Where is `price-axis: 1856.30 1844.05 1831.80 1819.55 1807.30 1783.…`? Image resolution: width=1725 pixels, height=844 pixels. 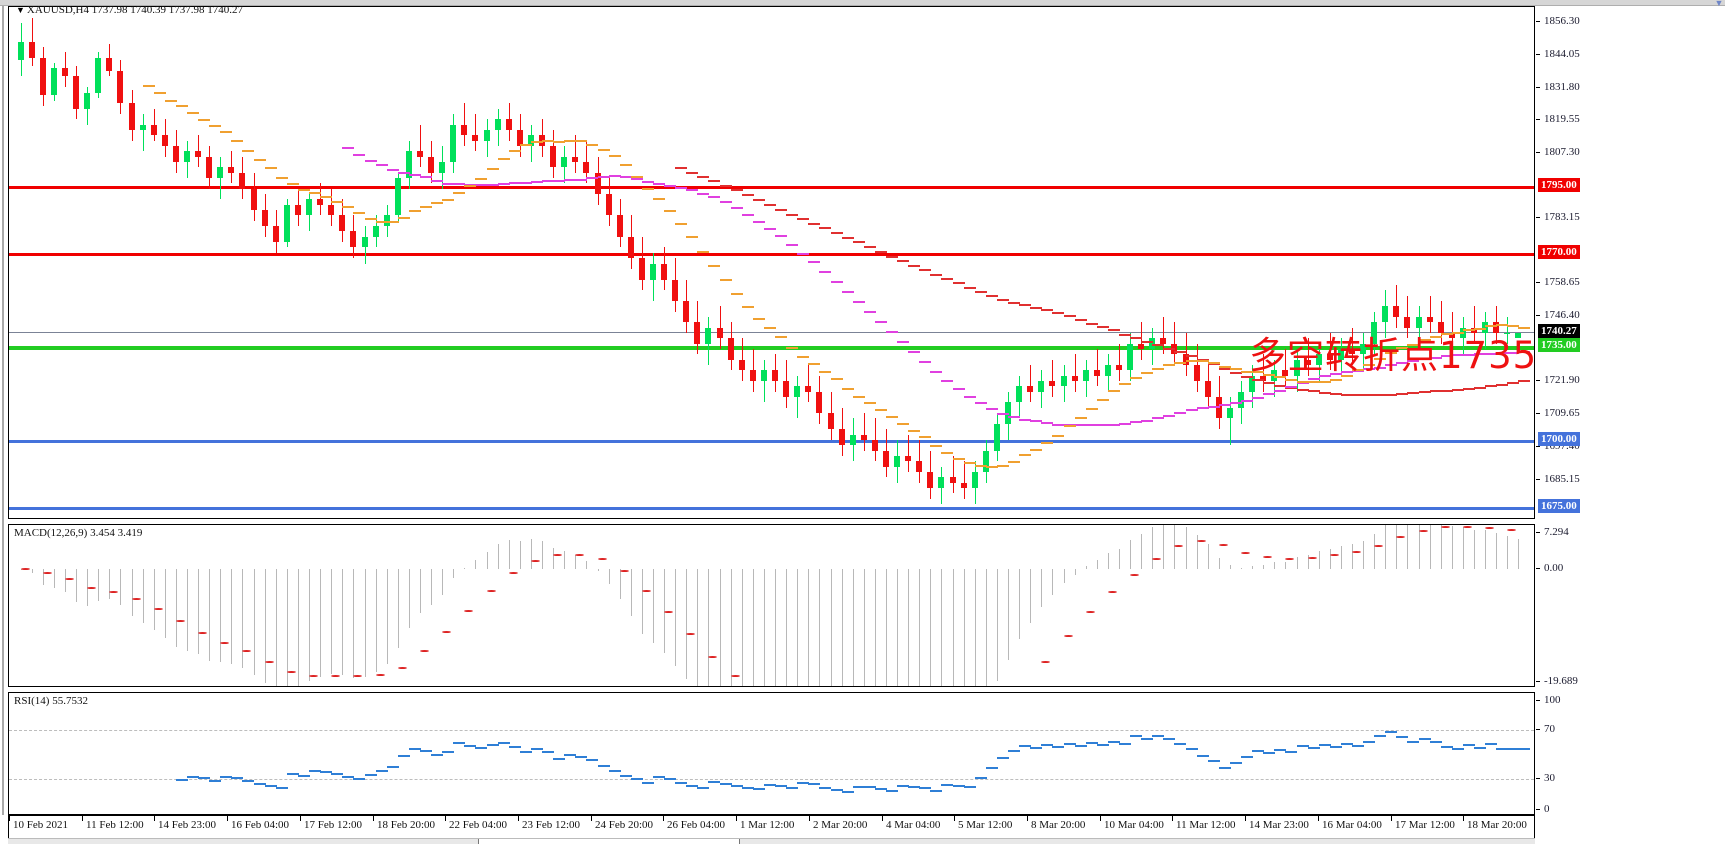 price-axis: 1856.30 1844.05 1831.80 1819.55 1807.30 1783.… is located at coordinates (1630, 262).